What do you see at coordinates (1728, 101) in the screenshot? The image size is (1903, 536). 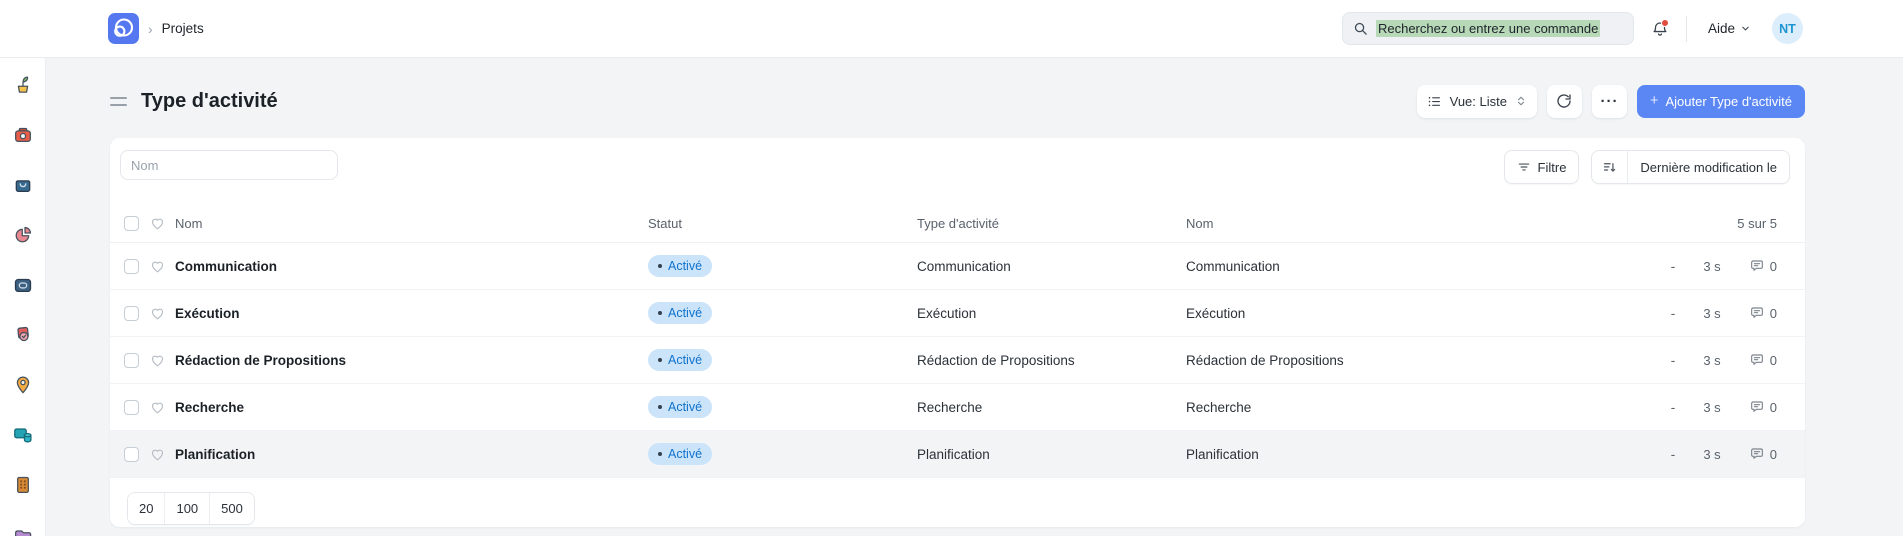 I see `add-button-label: Ajouter Type d'activité` at bounding box center [1728, 101].